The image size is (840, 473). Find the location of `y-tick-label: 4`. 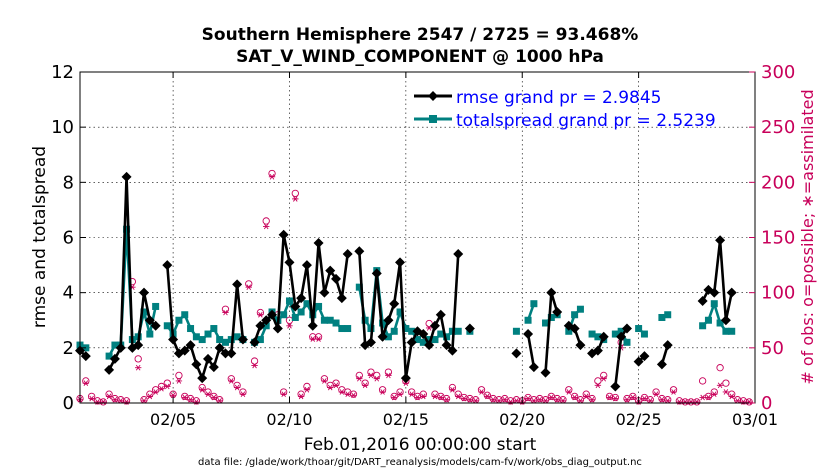

y-tick-label: 4 is located at coordinates (68, 293).